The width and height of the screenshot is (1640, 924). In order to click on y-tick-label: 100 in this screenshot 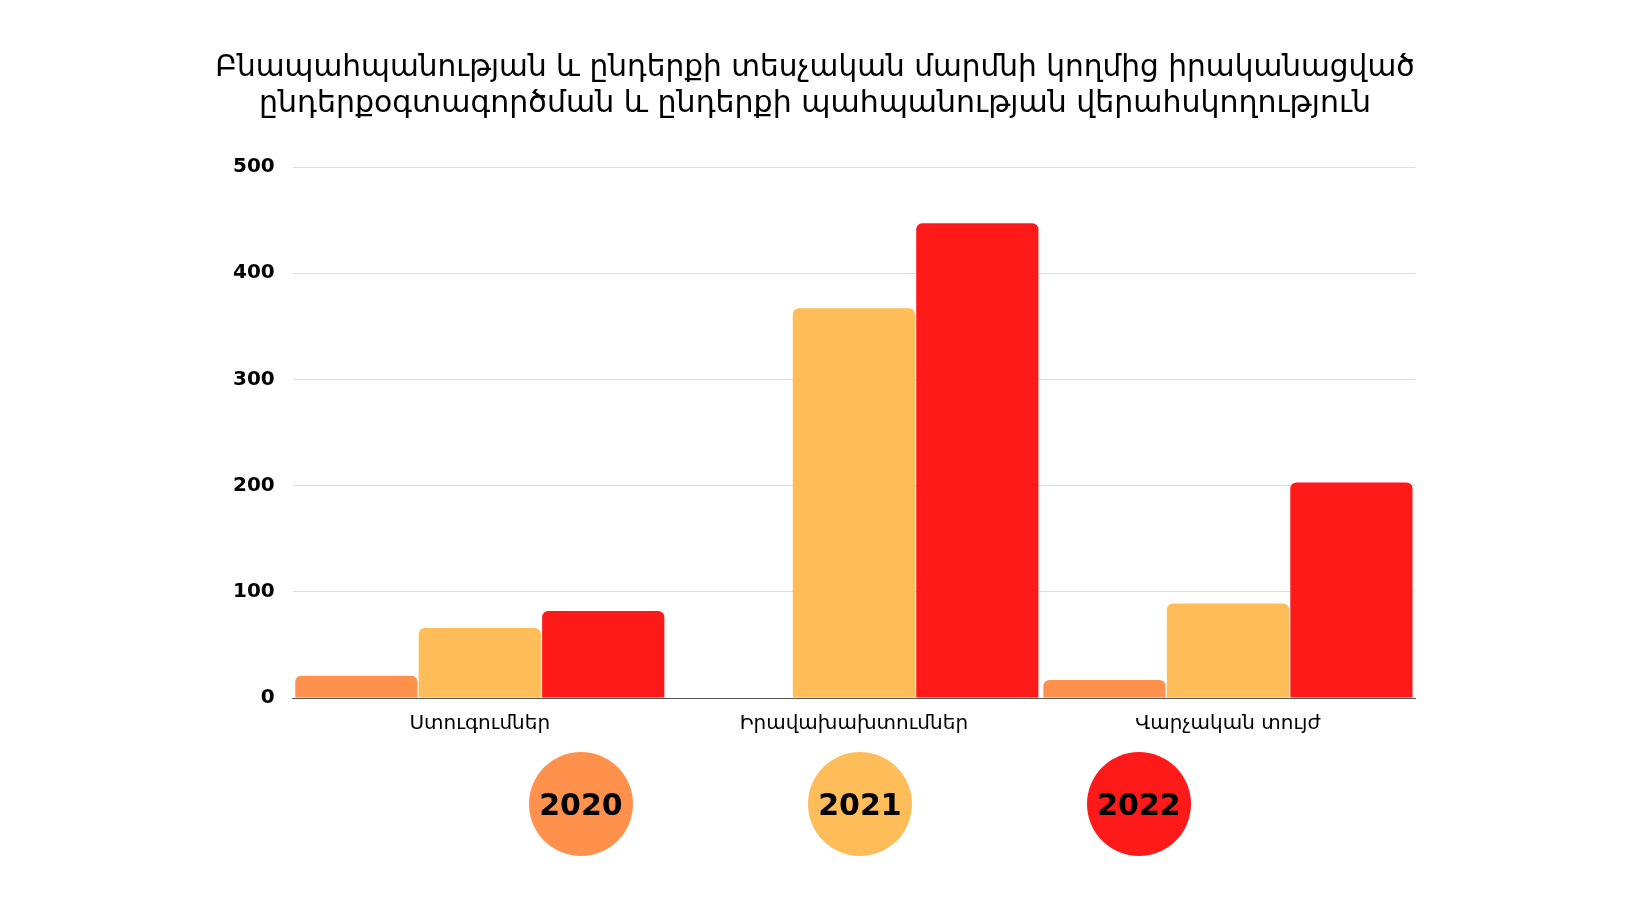, I will do `click(254, 590)`.